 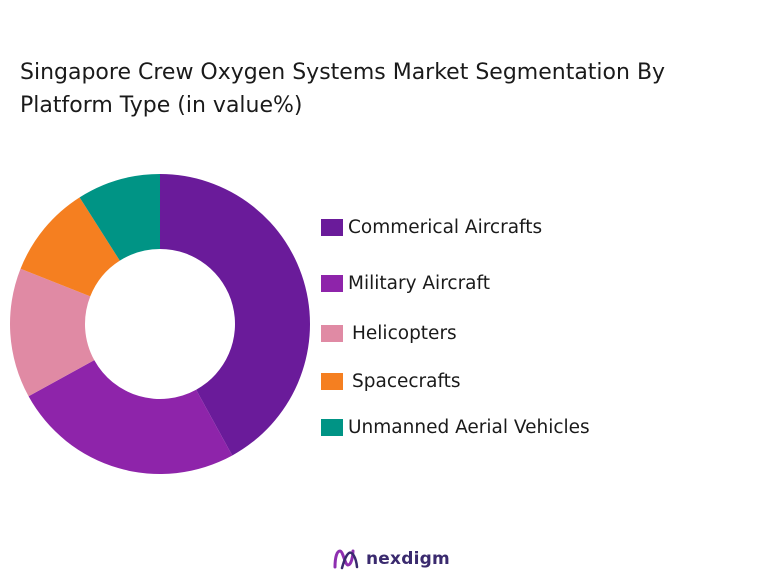 What do you see at coordinates (469, 427) in the screenshot?
I see `legend-label: Unmanned Aerial Vehicles` at bounding box center [469, 427].